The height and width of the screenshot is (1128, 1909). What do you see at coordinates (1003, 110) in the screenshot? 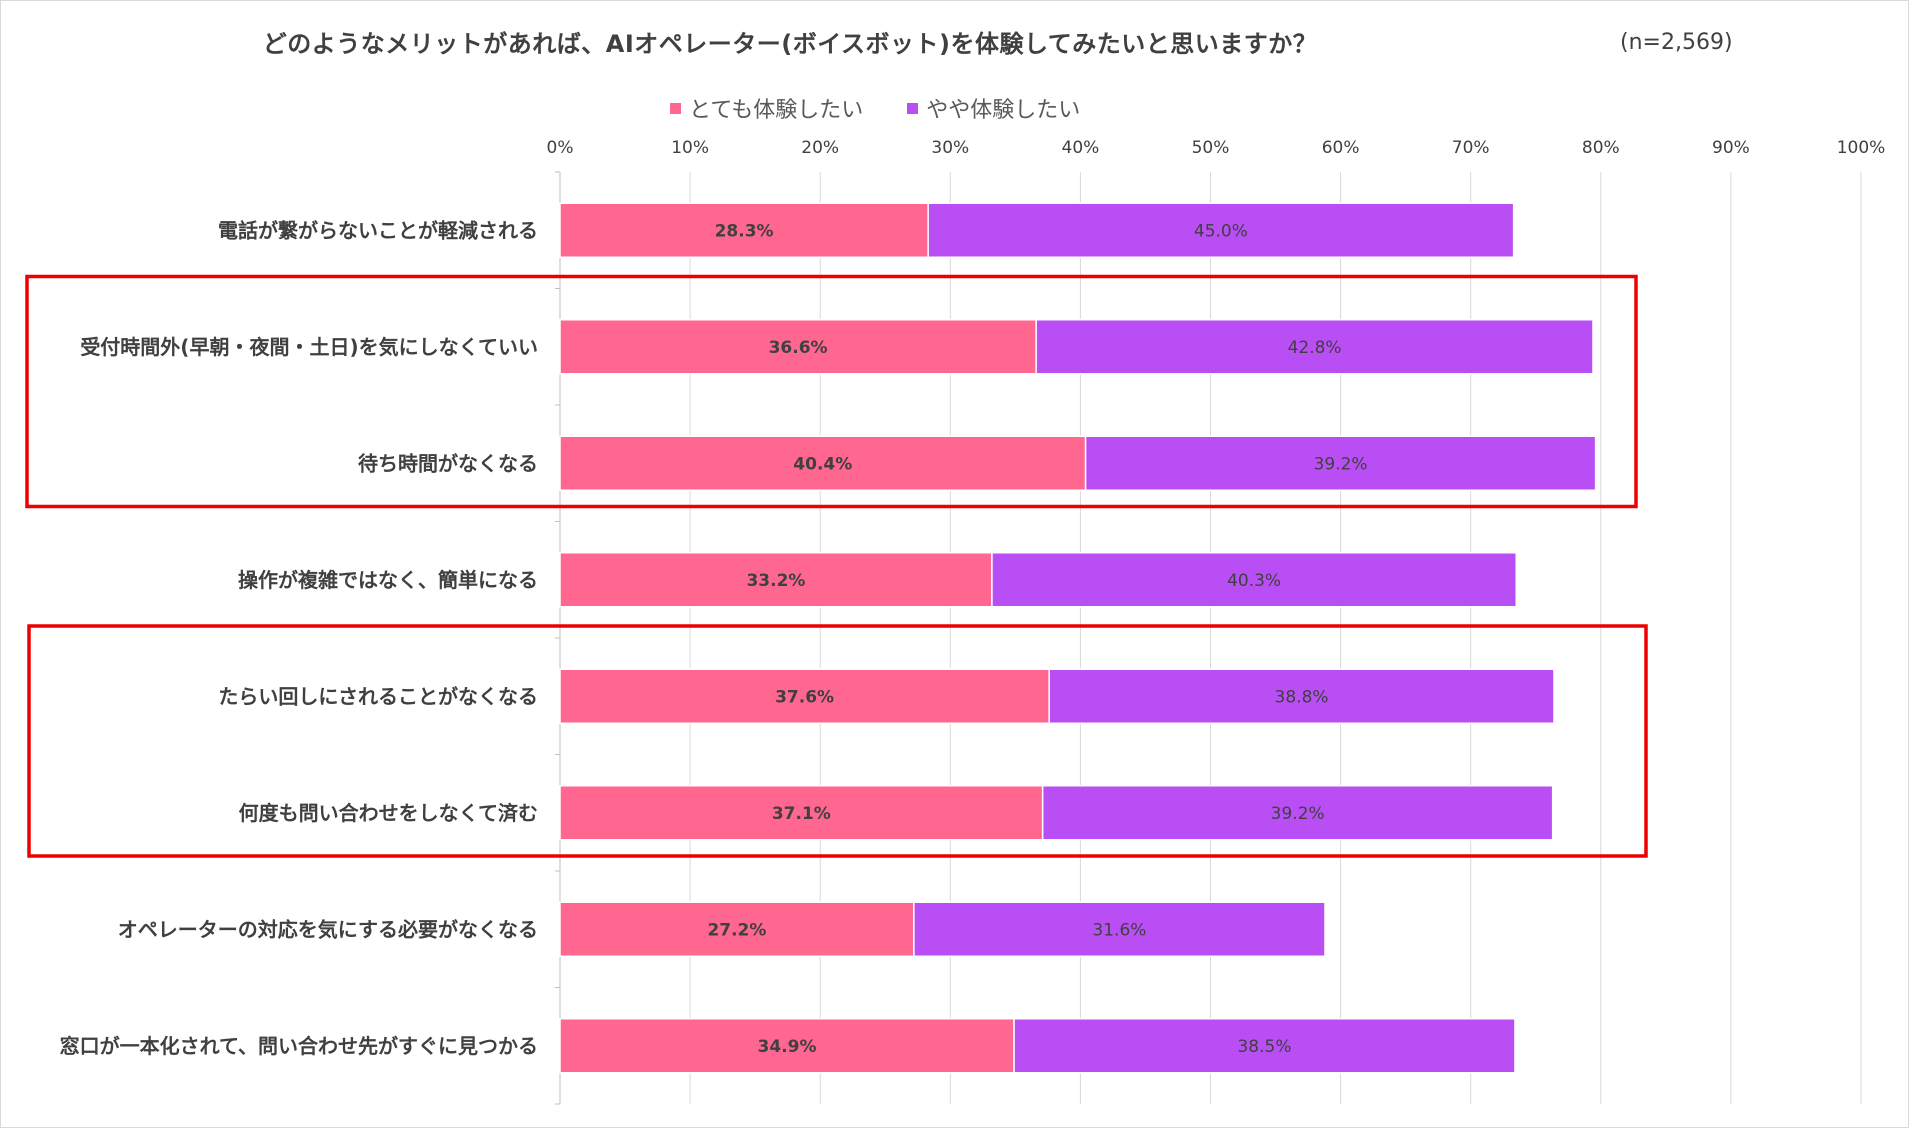
I see `legend-label-somewhat: やや体験したい` at bounding box center [1003, 110].